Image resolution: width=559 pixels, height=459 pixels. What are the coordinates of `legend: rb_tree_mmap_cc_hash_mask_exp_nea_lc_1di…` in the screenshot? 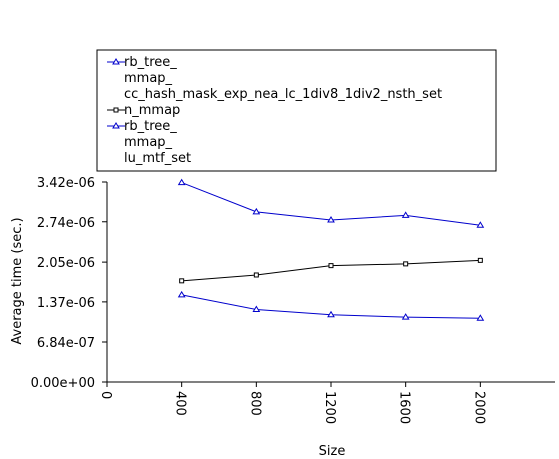 It's located at (274, 110).